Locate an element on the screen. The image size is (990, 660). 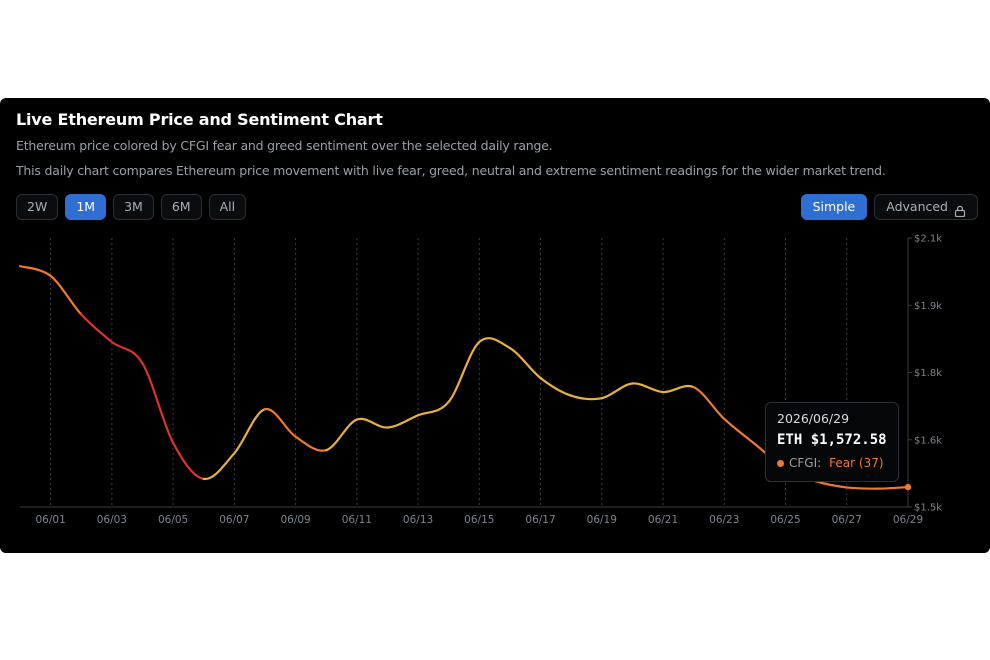
range-tabs: 2W 1M 3M 6M All is located at coordinates (131, 207).